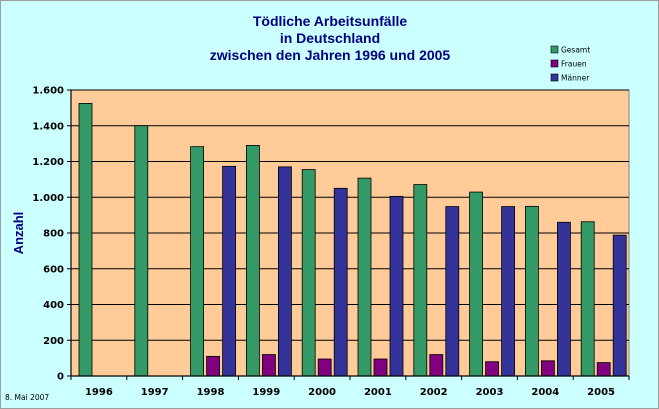  What do you see at coordinates (330, 38) in the screenshot?
I see `chart-title-line: in Deutschland` at bounding box center [330, 38].